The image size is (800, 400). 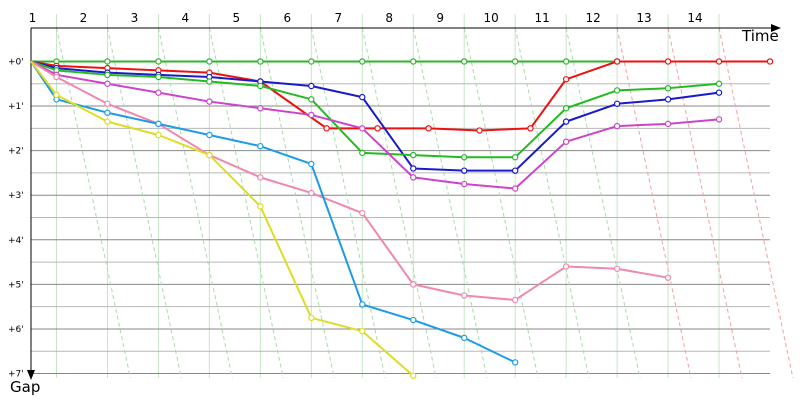 I want to click on x-tick-label: 8, so click(x=389, y=18).